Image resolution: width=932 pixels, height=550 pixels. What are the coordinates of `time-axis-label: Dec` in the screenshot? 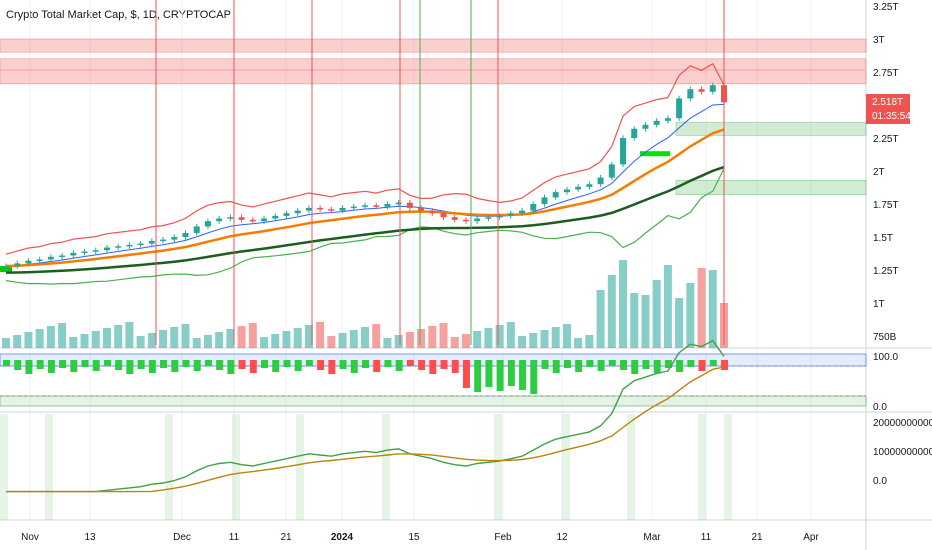 It's located at (182, 537).